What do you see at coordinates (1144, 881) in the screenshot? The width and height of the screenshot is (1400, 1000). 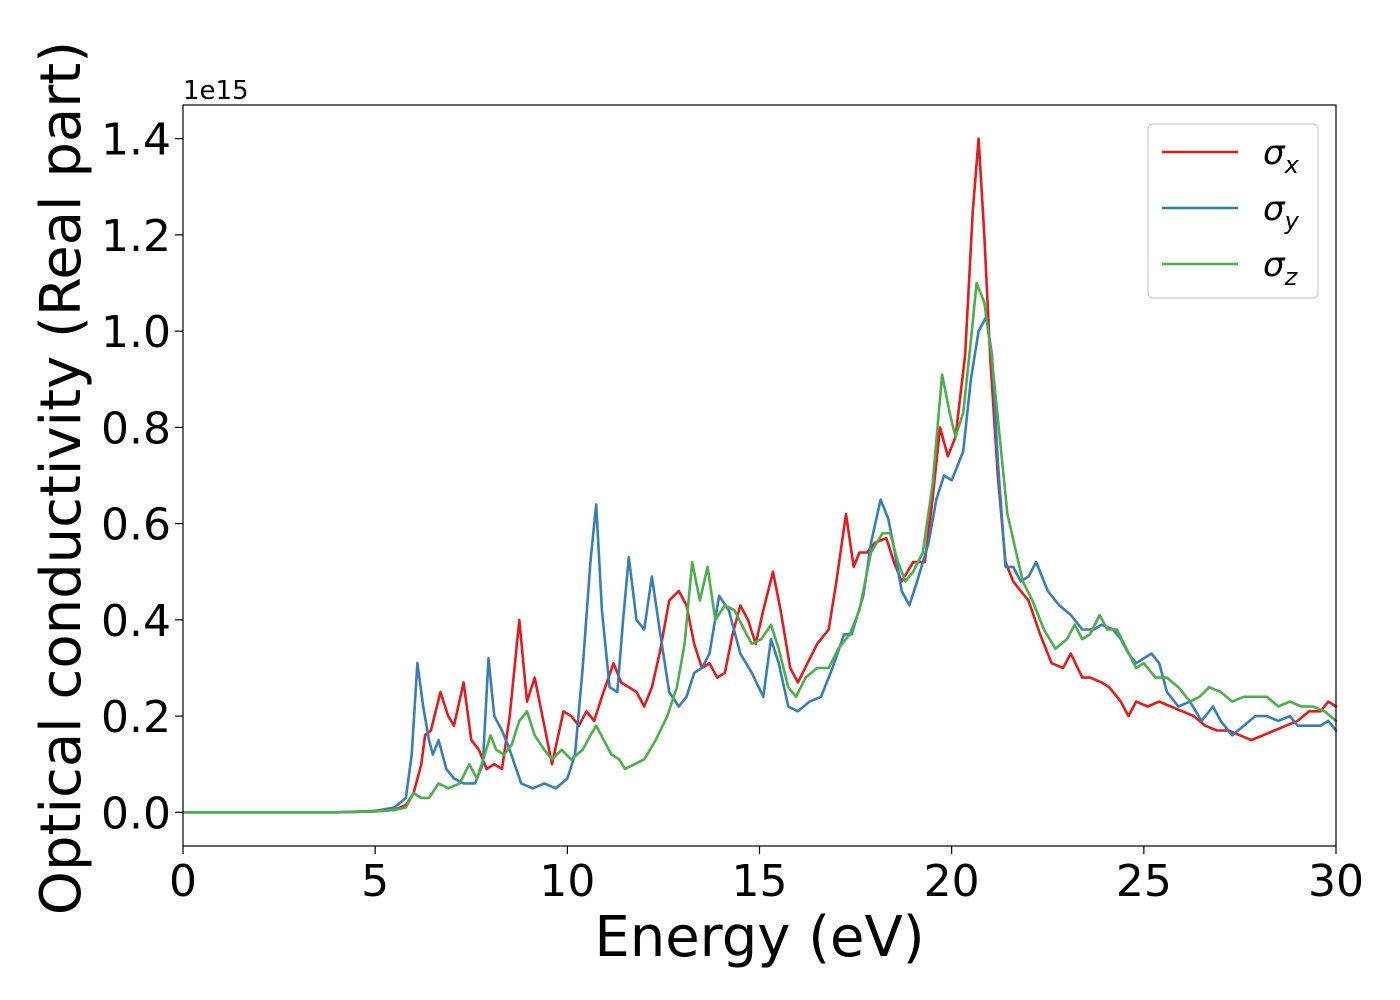 I see `x-tick-label: 25` at bounding box center [1144, 881].